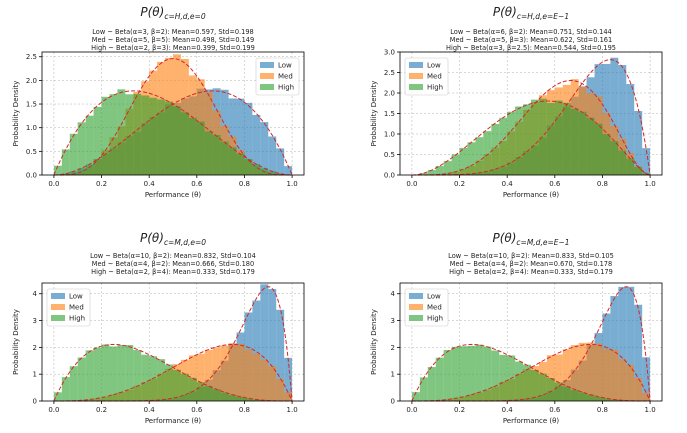  I want to click on fit-curve-high, so click(173, 372).